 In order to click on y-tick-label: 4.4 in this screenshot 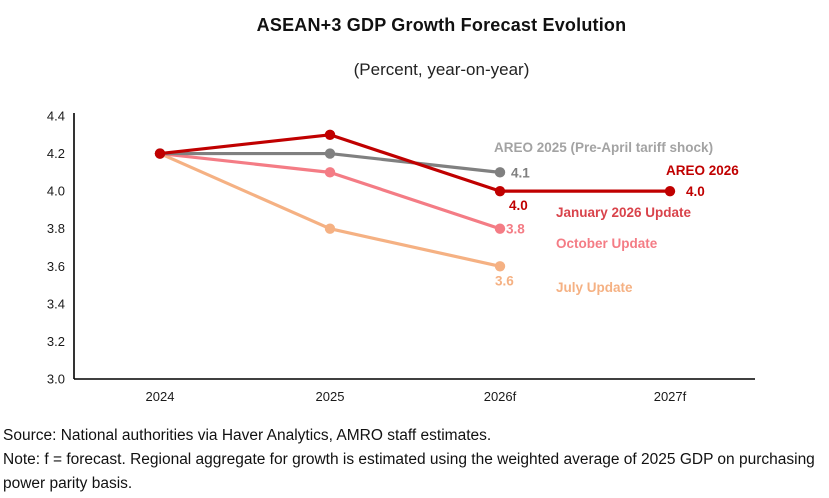, I will do `click(56, 116)`.